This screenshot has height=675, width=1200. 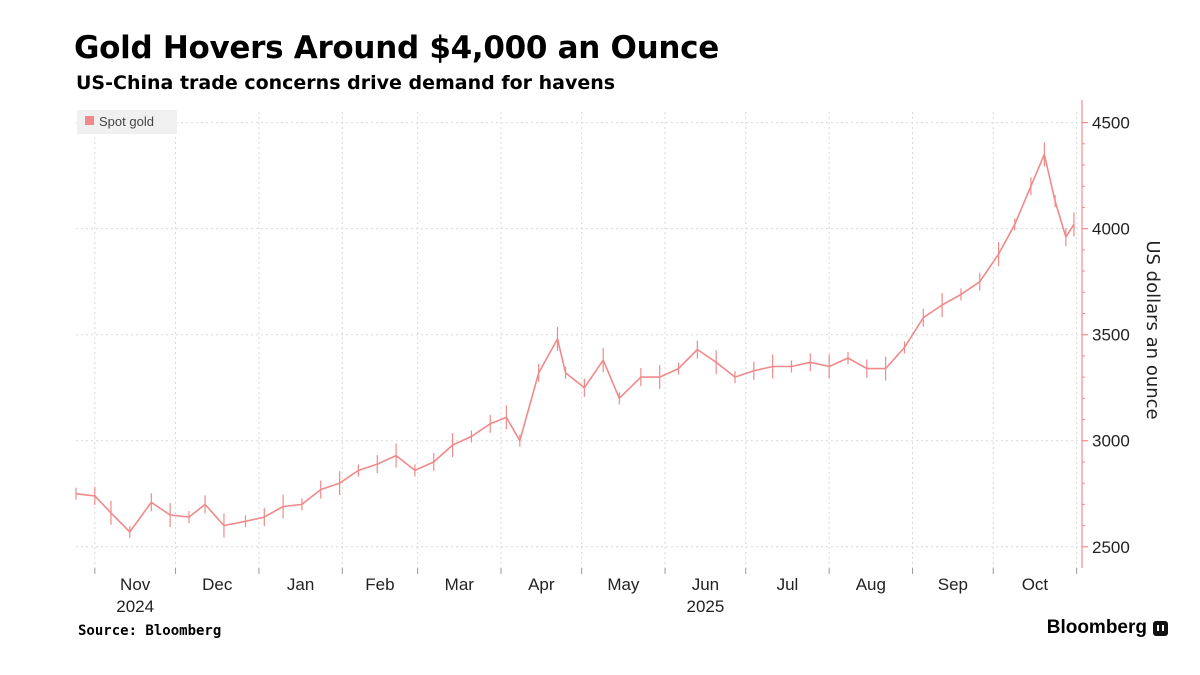 I want to click on bloomberg-logo: Bloomberg, so click(x=1107, y=628).